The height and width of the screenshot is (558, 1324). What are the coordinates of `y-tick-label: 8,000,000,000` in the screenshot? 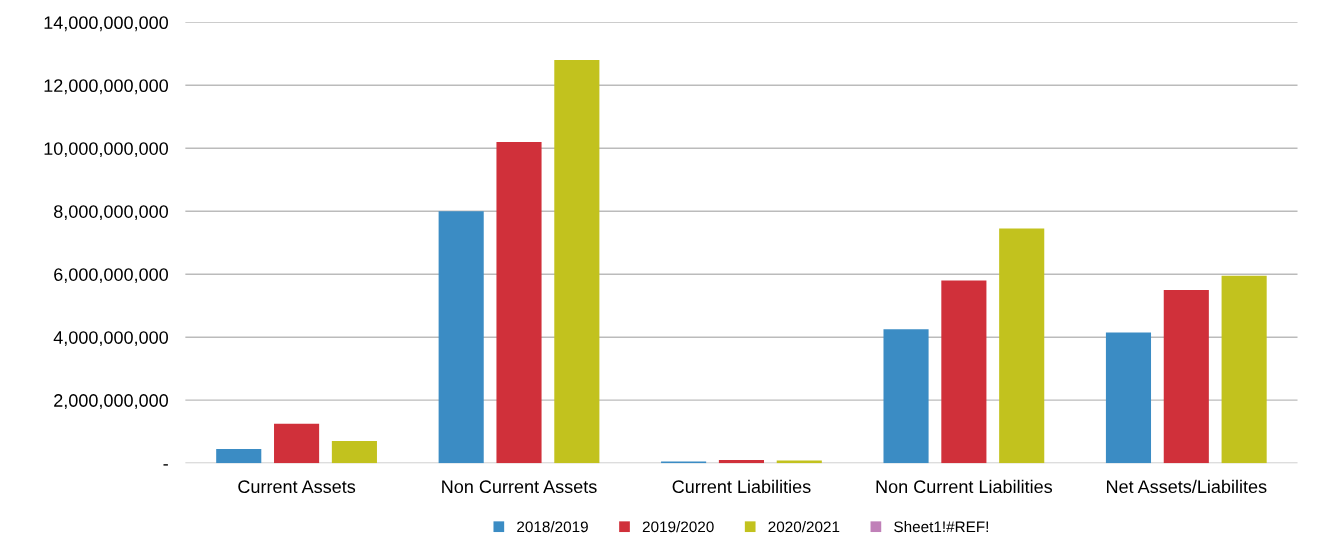 It's located at (111, 213).